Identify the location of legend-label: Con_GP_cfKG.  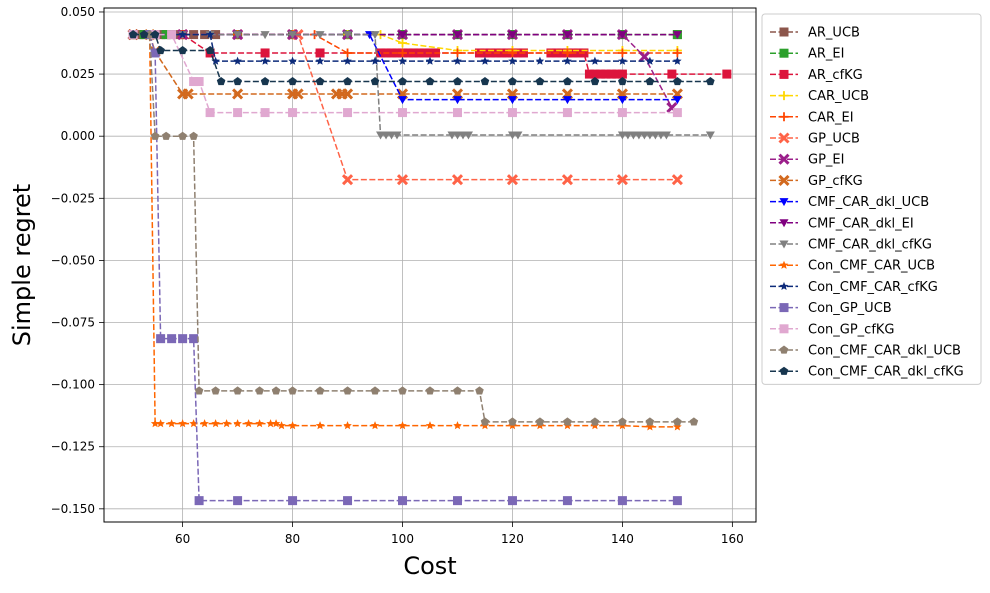
(851, 329).